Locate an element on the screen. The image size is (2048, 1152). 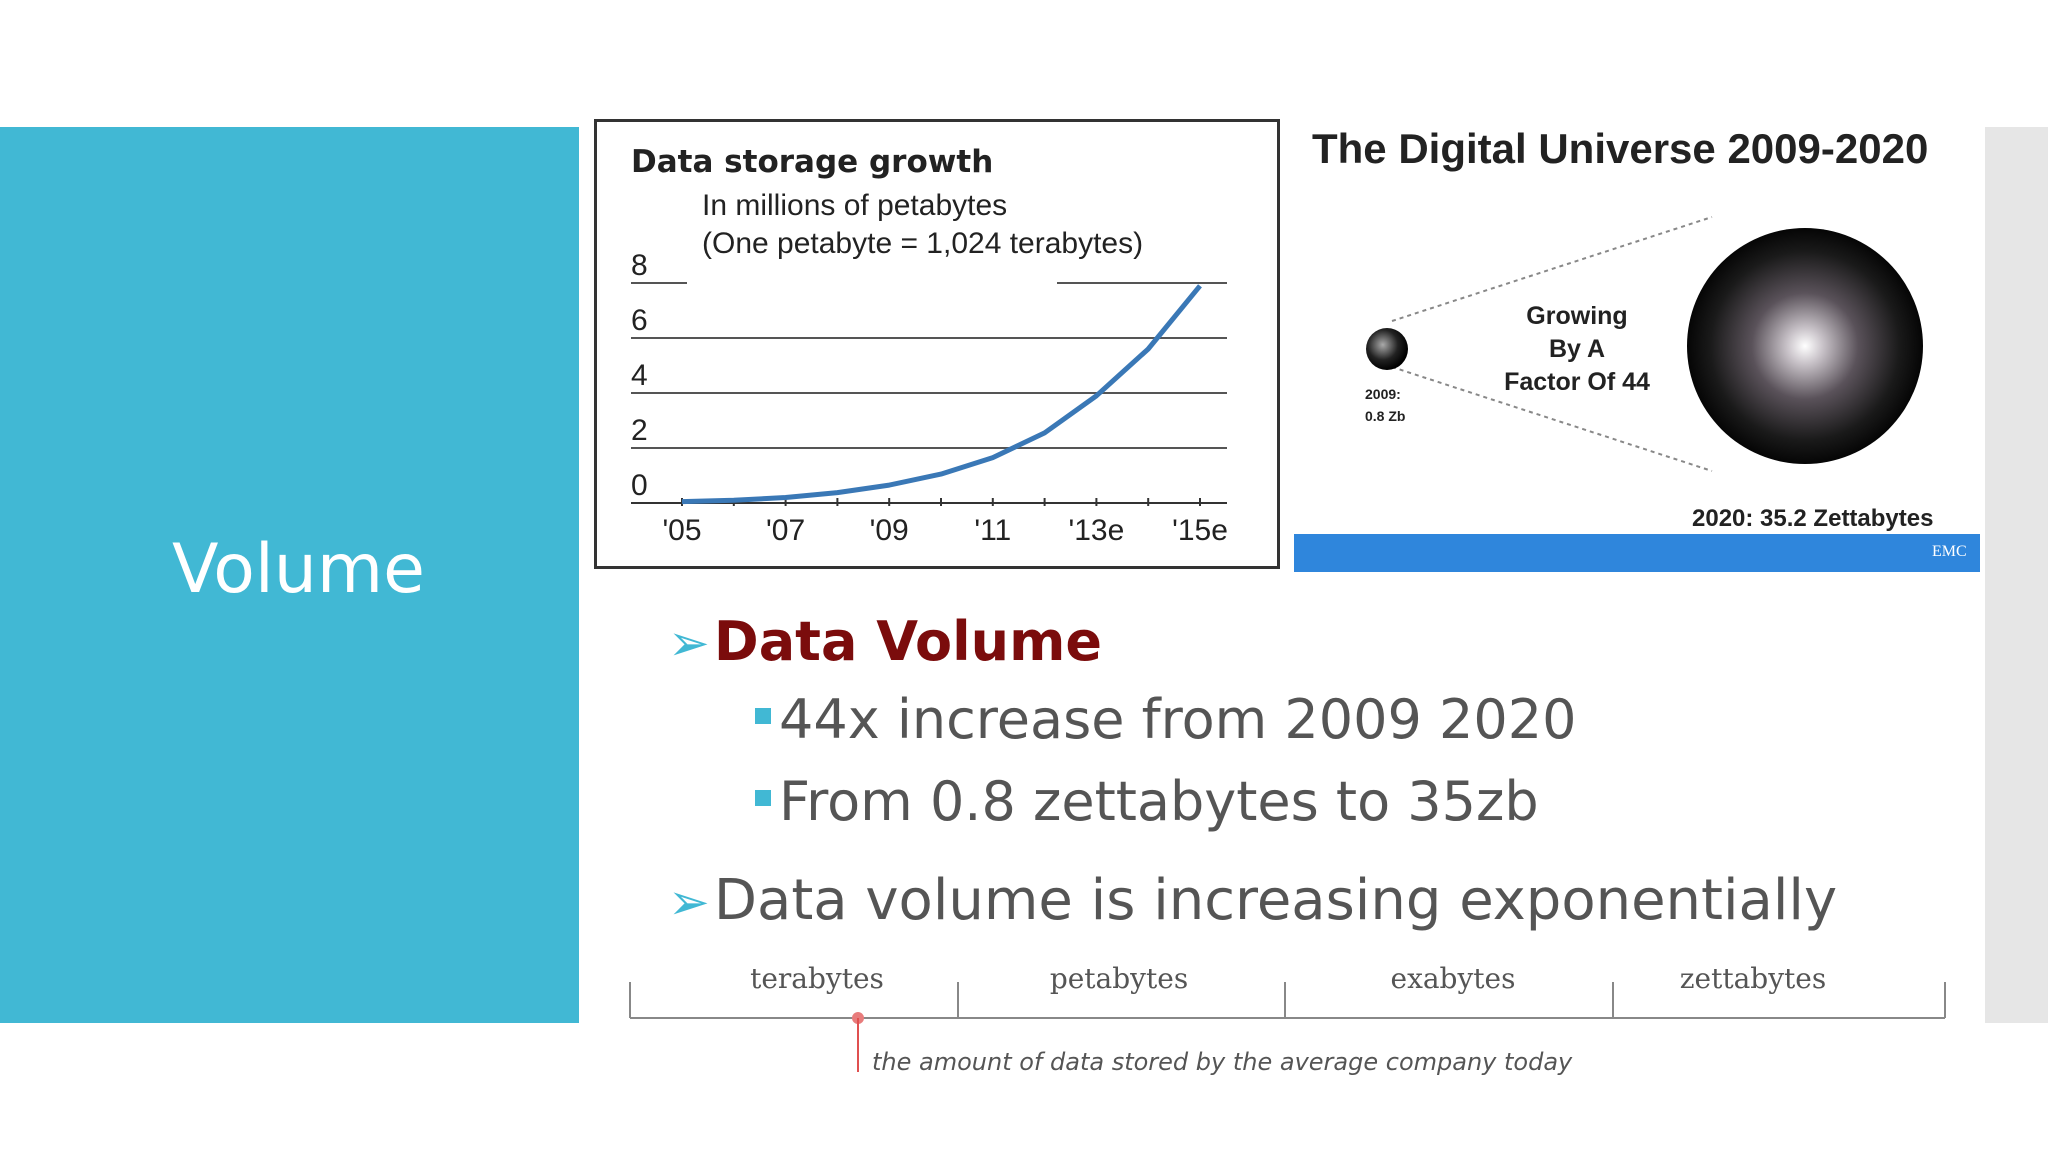
chart-y-tick-labels: 0 2 4 6 8 is located at coordinates (639, 375).